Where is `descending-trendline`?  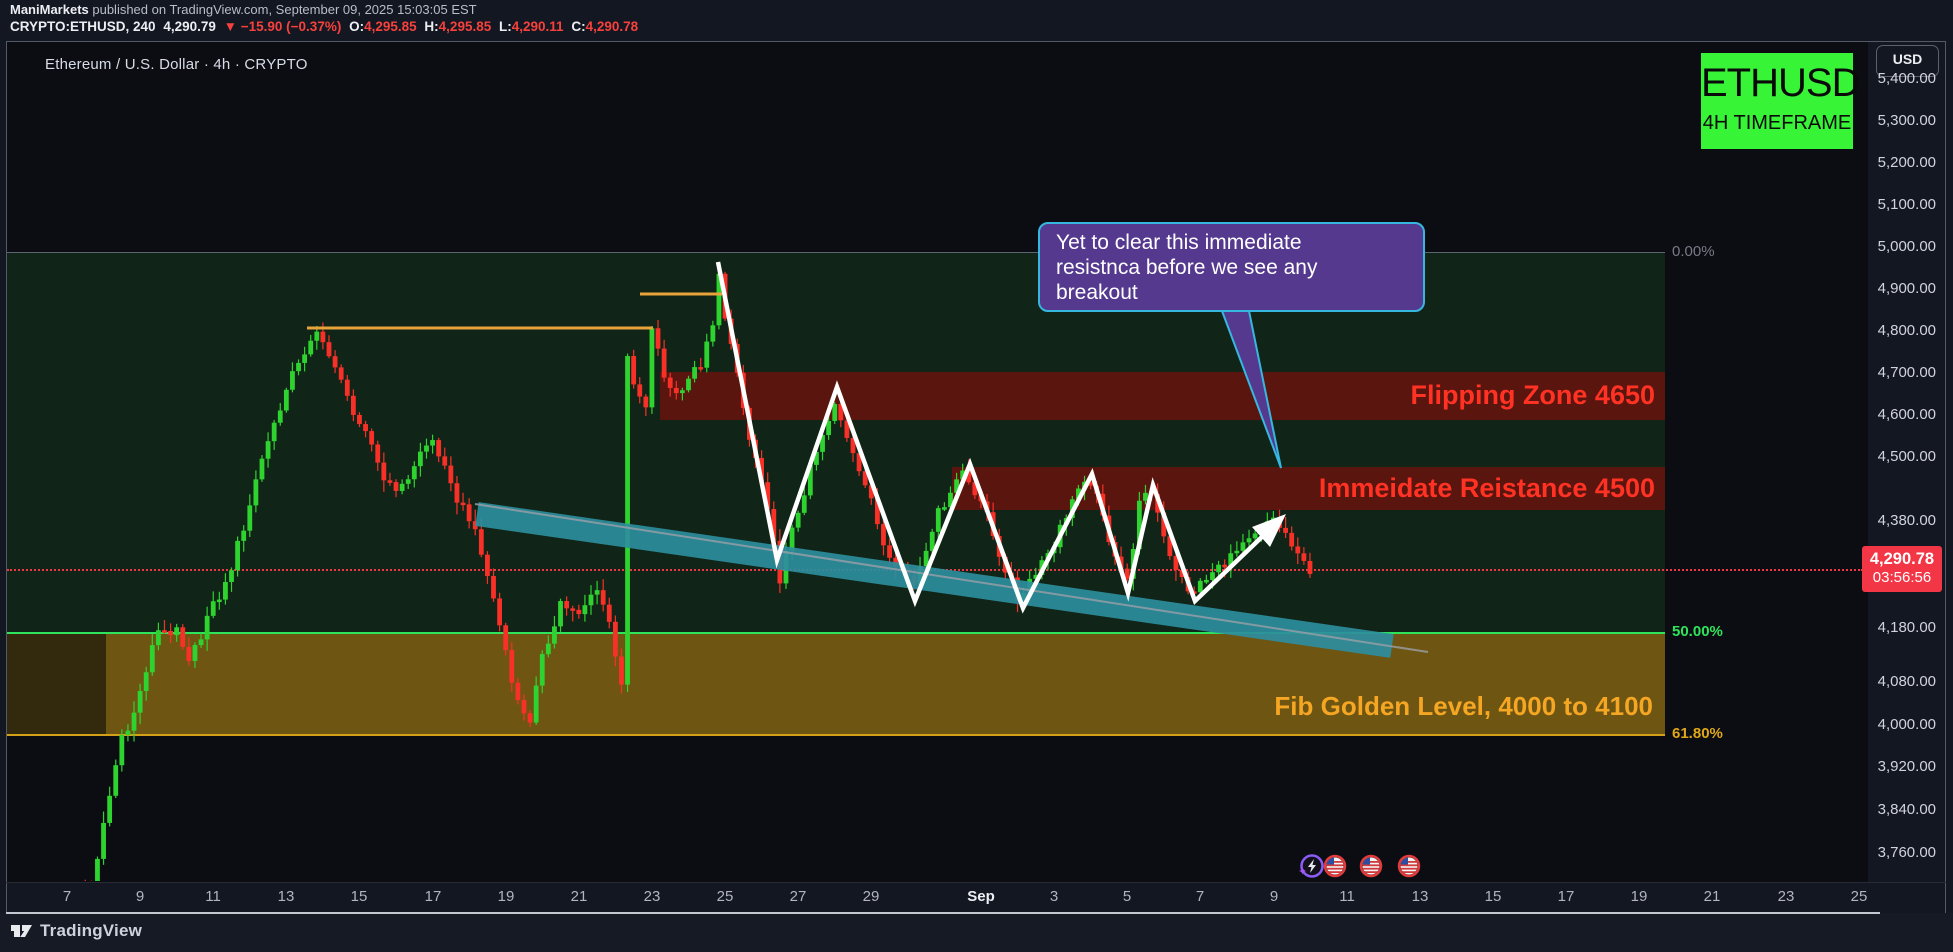
descending-trendline is located at coordinates (934, 580).